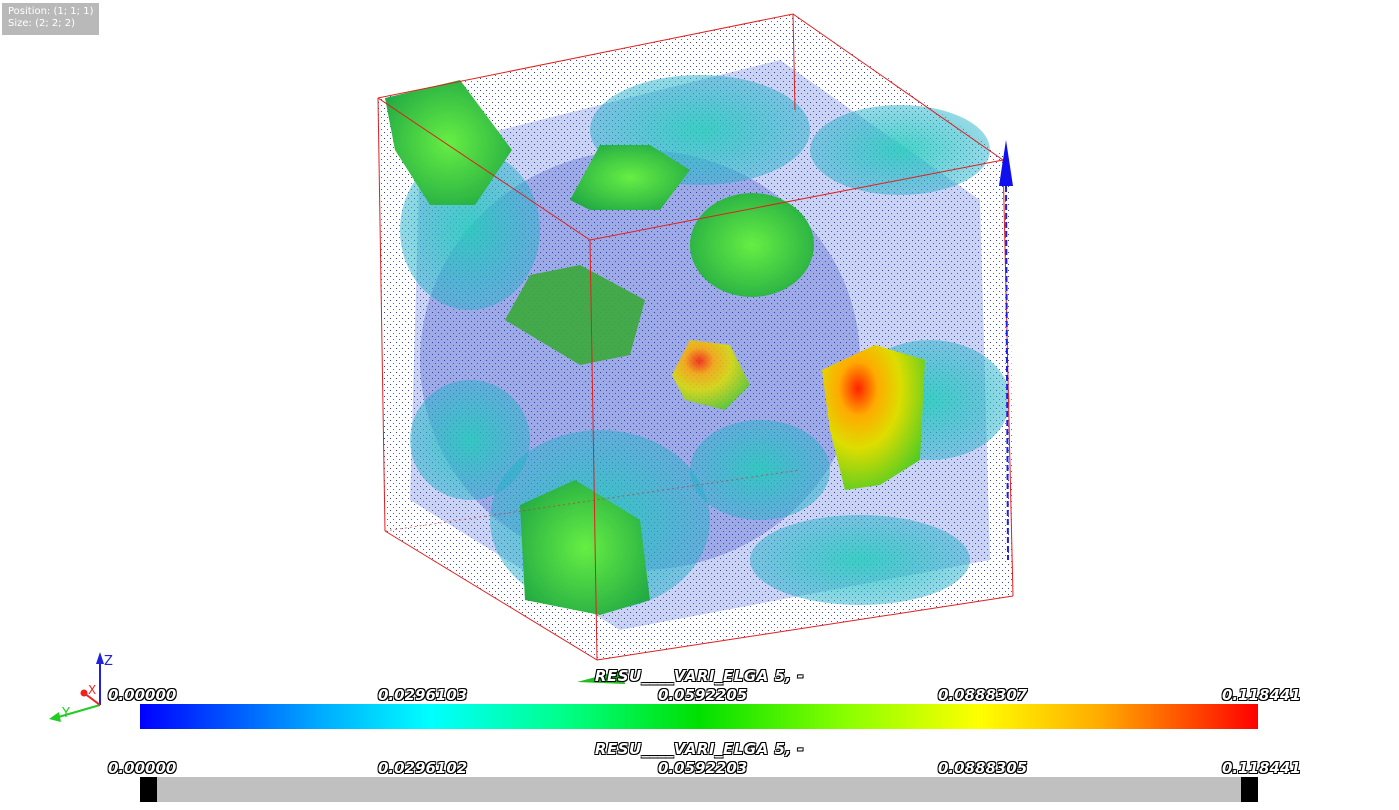  I want to click on z-axis-arrow, so click(1006, 350).